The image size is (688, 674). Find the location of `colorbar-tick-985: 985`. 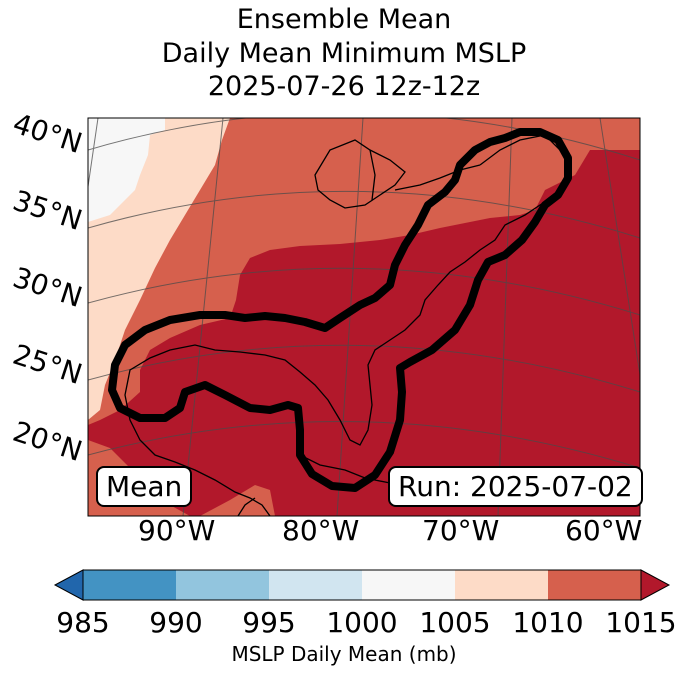

colorbar-tick-985: 985 is located at coordinates (83, 622).